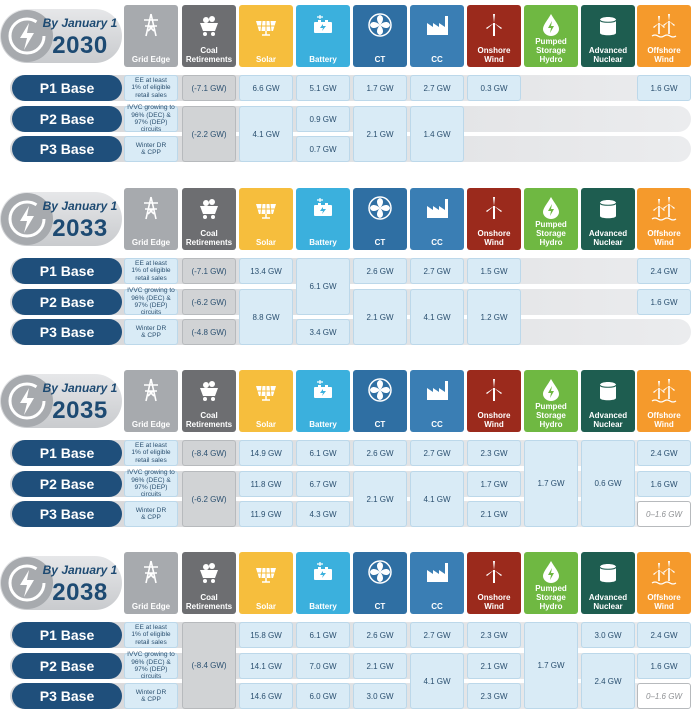 This screenshot has width=700, height=716. Describe the element at coordinates (494, 635) in the screenshot. I see `value-cell-wind: 2.3 GW` at that location.